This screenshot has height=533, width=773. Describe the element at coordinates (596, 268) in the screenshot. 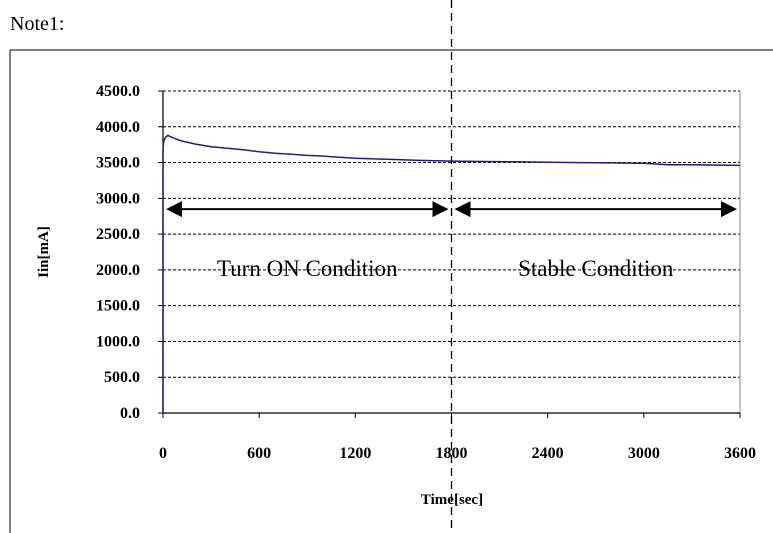

I see `region-label: Stable Condition` at that location.